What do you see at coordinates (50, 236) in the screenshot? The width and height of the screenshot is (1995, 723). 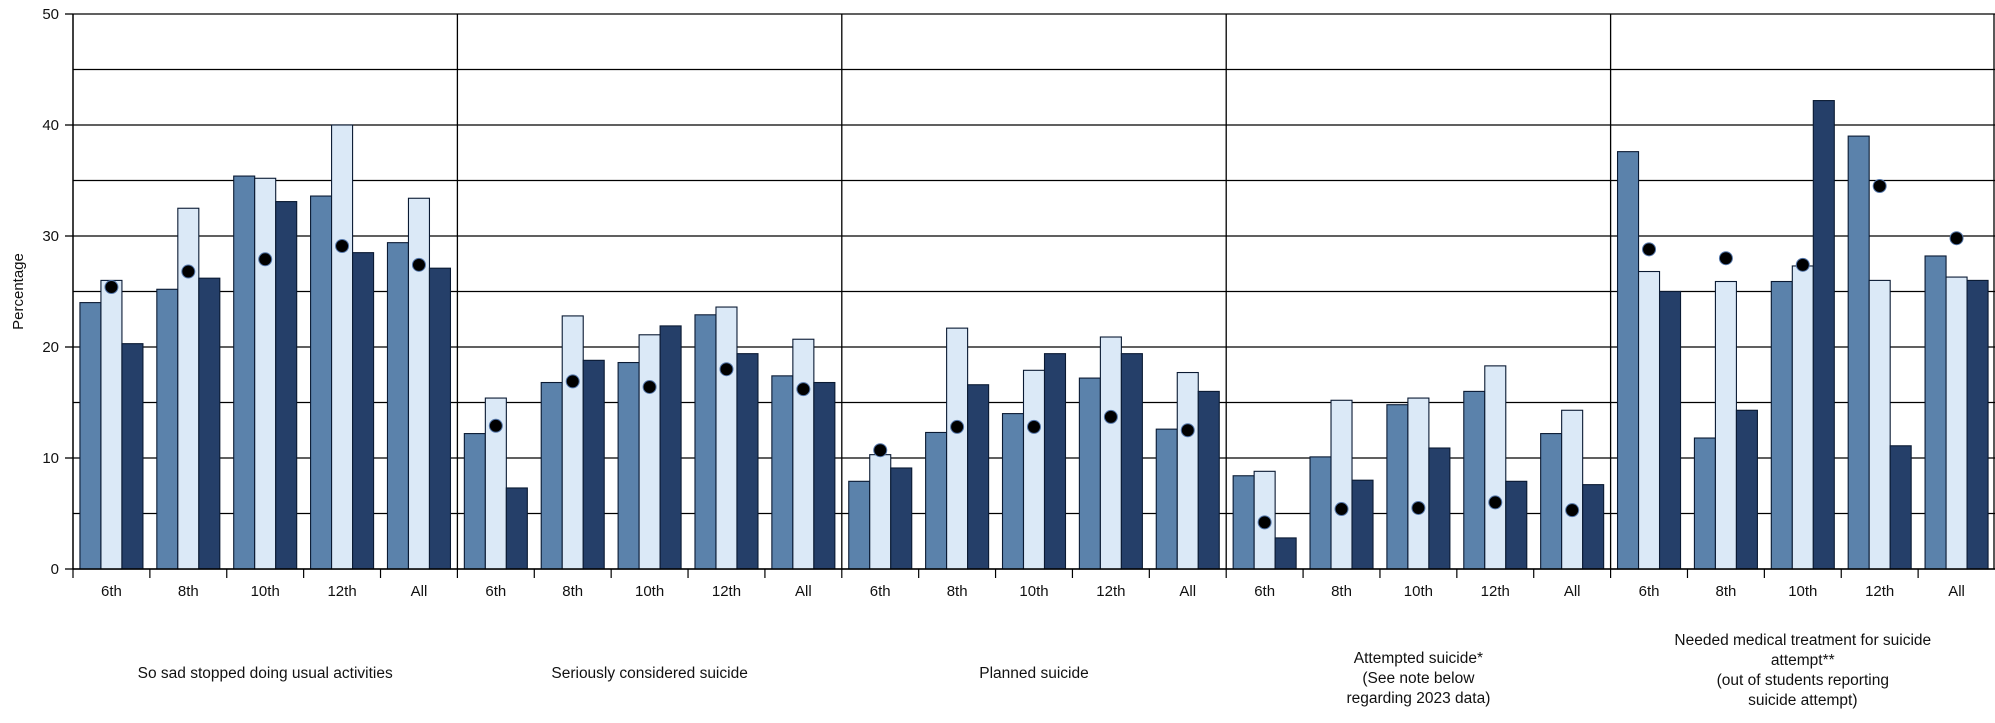 I see `y-tick-label: 30` at bounding box center [50, 236].